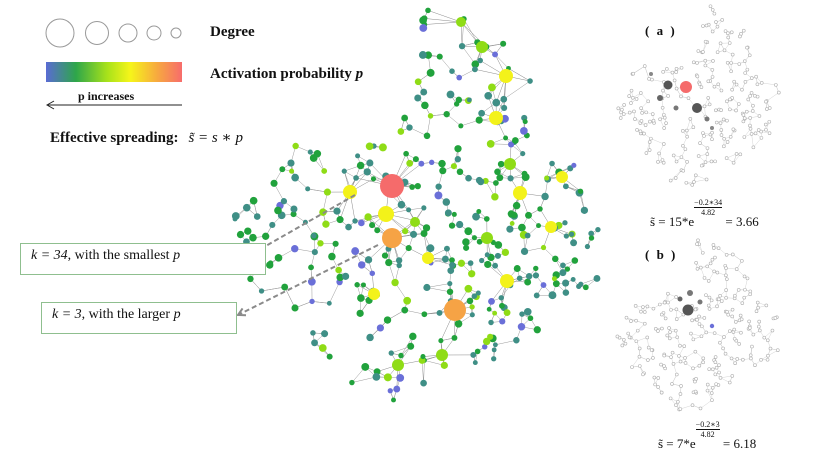 The image size is (831, 467). I want to click on panel-b-rhs: = 6.18, so click(738, 443).